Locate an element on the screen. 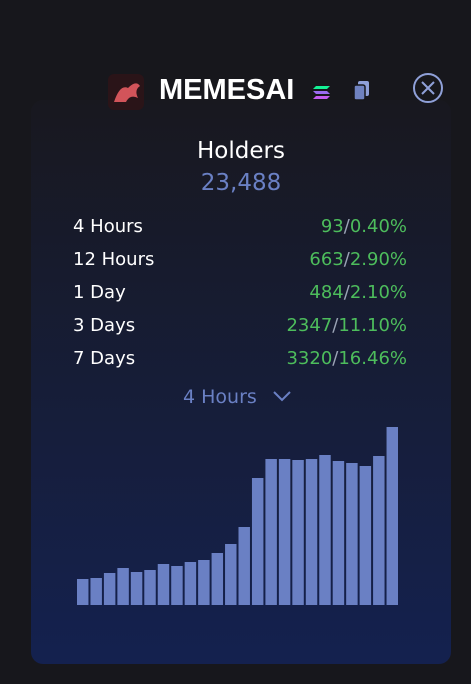 The height and width of the screenshot is (684, 471). count: 663 is located at coordinates (326, 259).